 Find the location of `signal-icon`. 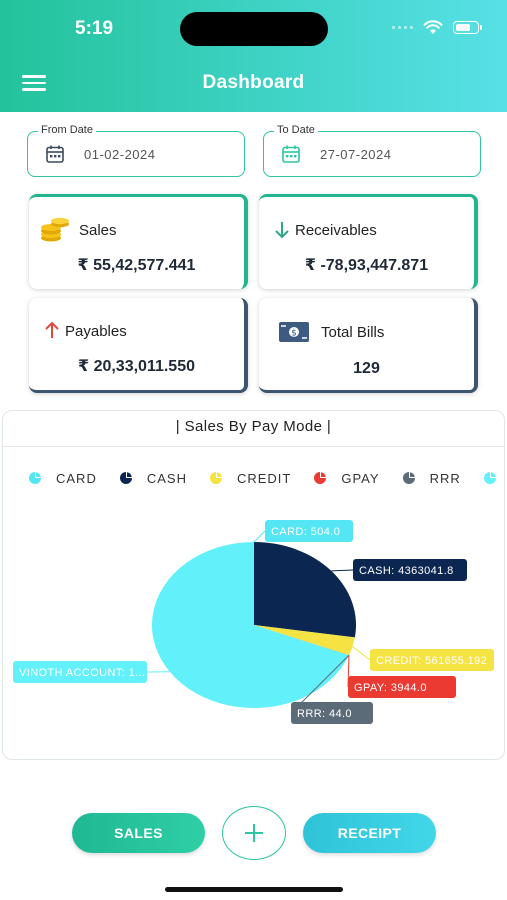

signal-icon is located at coordinates (402, 27).